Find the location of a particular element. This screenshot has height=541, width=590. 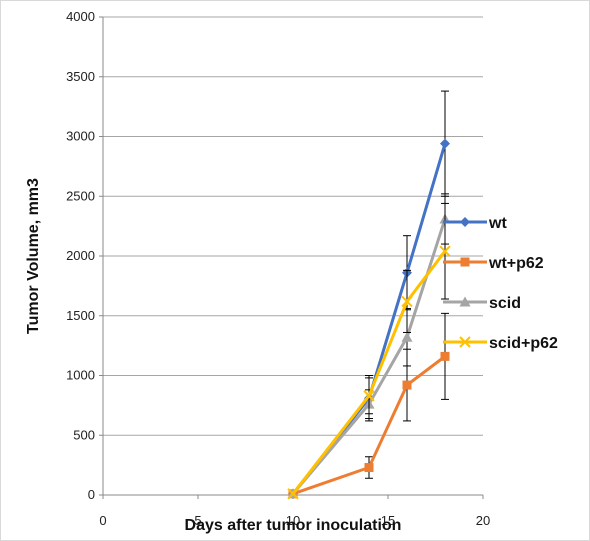

legend: wt wt+p62 scid scid+p62 is located at coordinates (500, 283).